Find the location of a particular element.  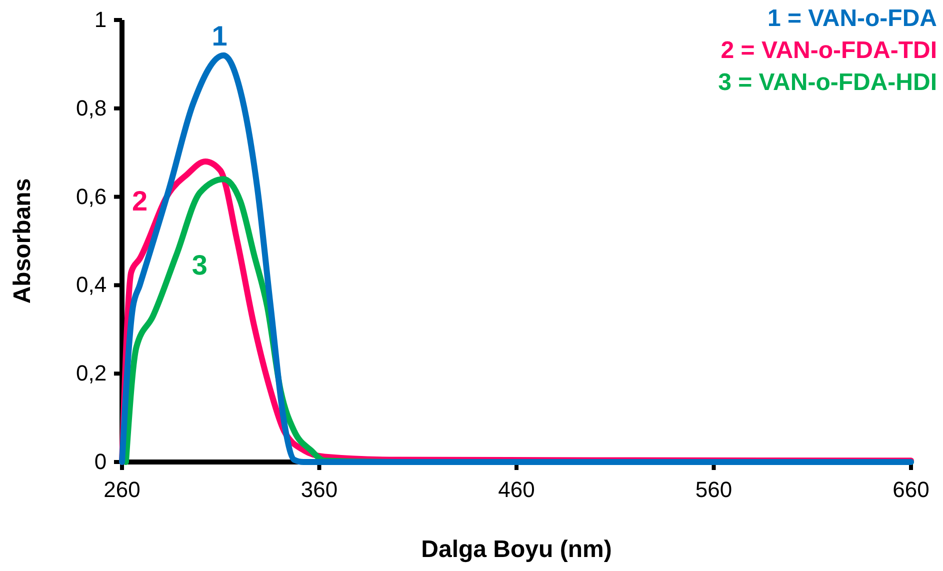

x-tick-label: 360 is located at coordinates (319, 489).